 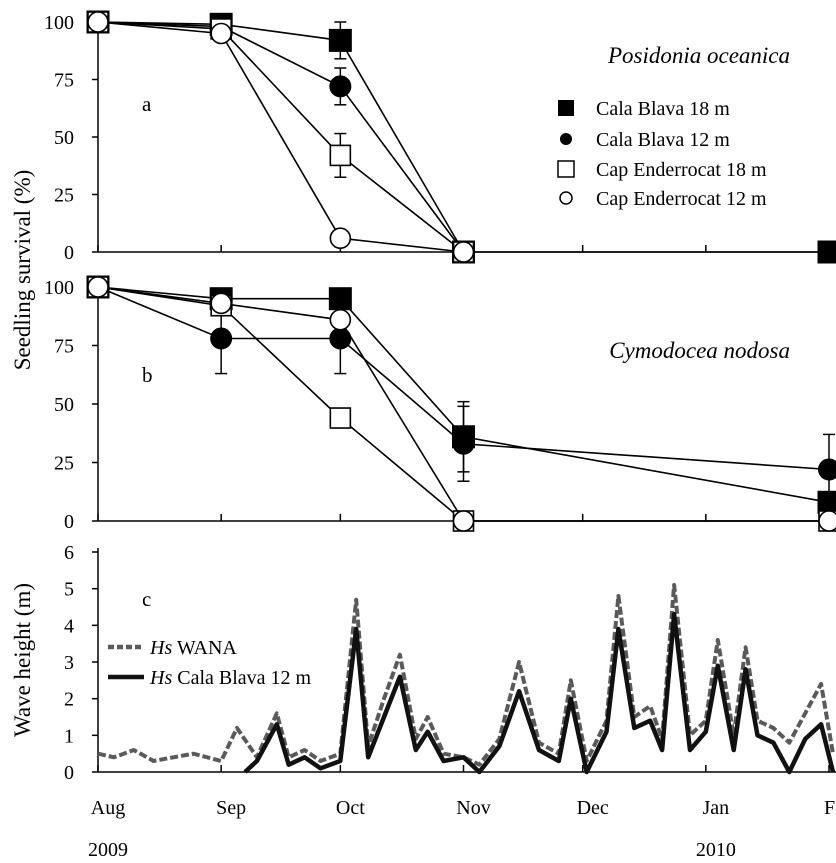 I want to click on x-tick-label: Nov, so click(x=473, y=808).